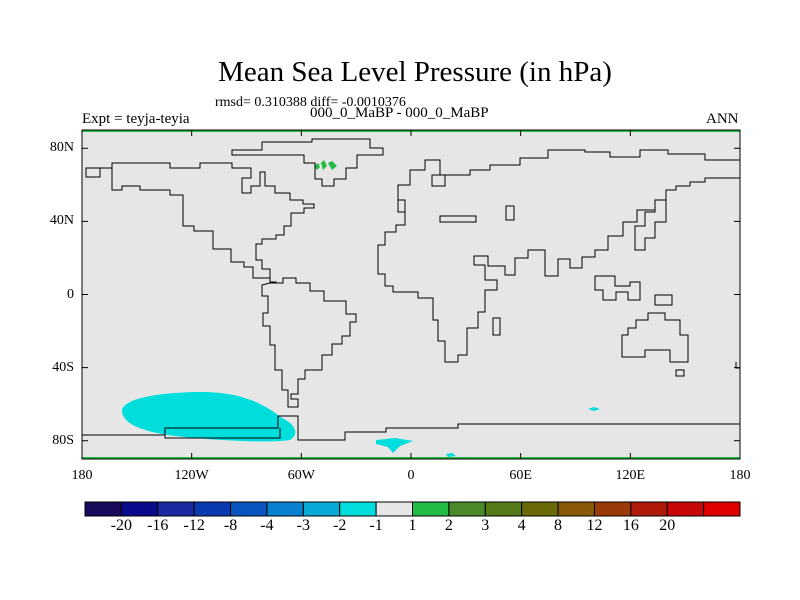 The image size is (800, 600). I want to click on colorbar-label: 4, so click(521, 525).